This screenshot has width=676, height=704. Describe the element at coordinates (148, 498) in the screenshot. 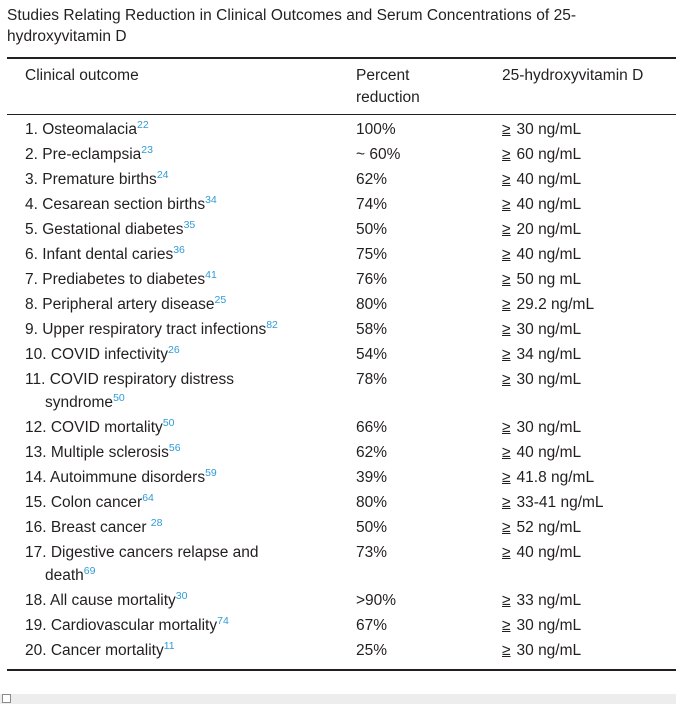

I see `reference-link: 64` at that location.